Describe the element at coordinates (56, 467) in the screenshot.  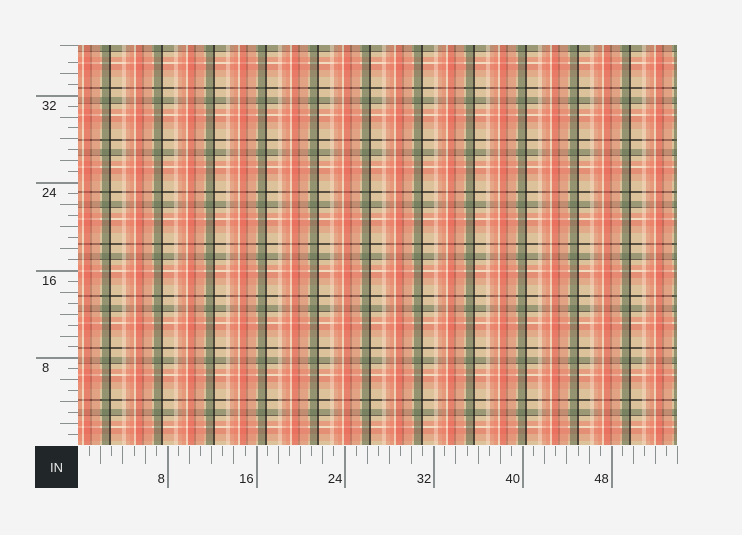
I see `unit-label: IN` at that location.